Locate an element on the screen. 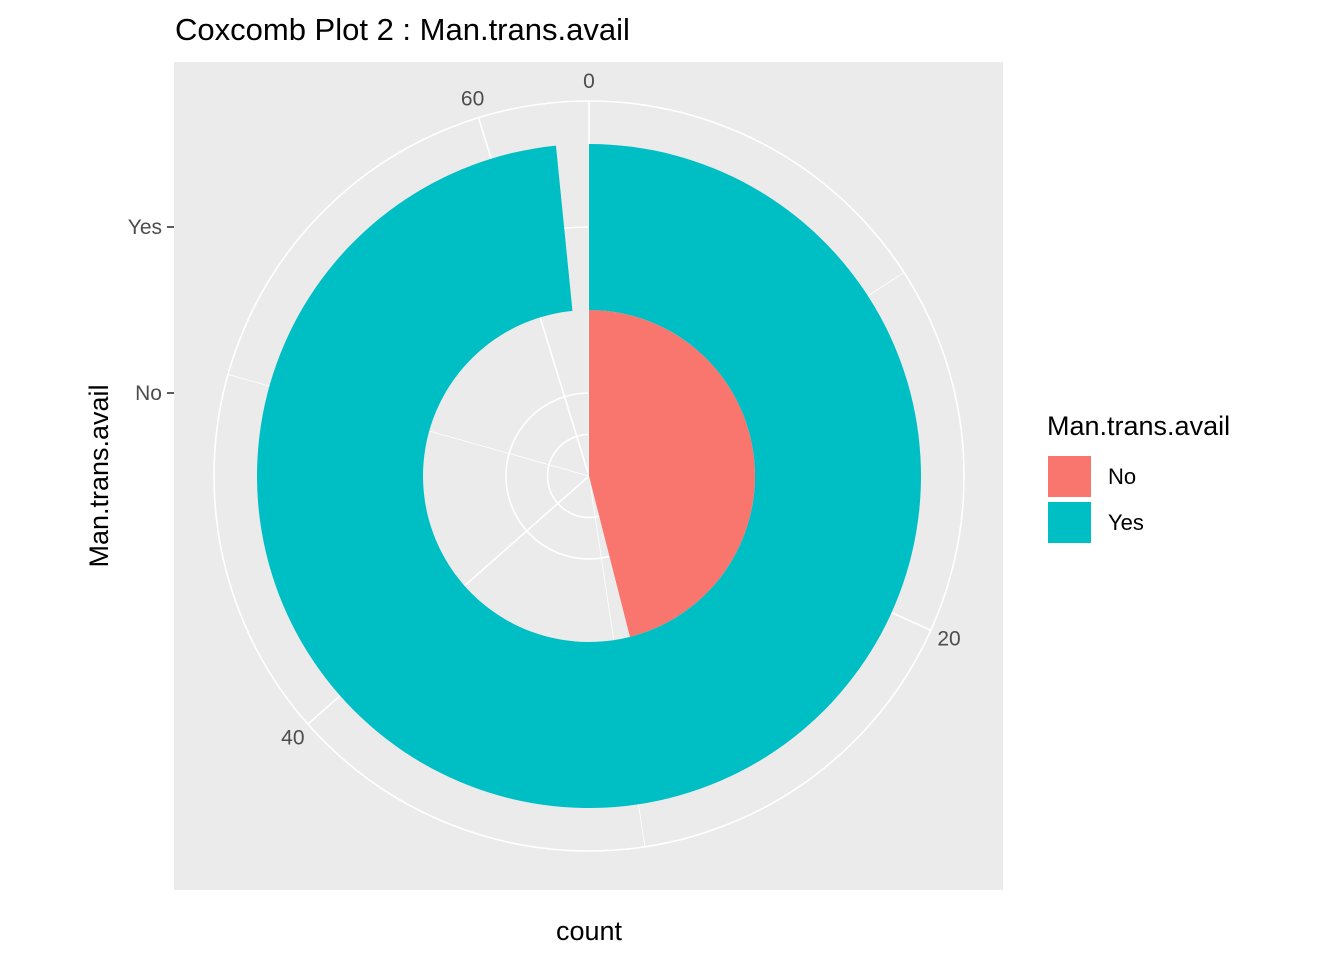  legend-label-yes: Yes is located at coordinates (1126, 522).